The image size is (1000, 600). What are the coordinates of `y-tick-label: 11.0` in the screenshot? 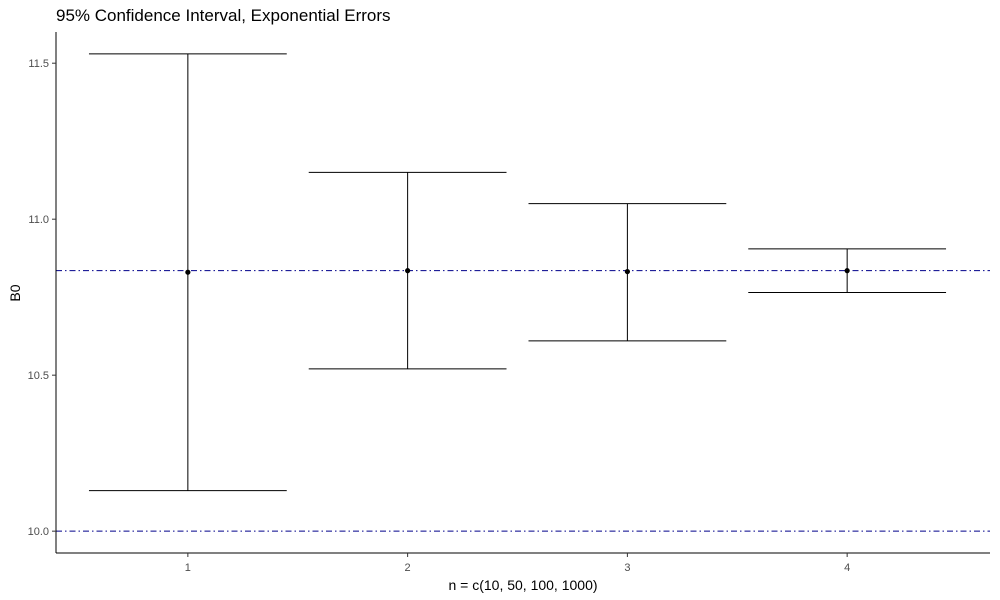 It's located at (38, 220).